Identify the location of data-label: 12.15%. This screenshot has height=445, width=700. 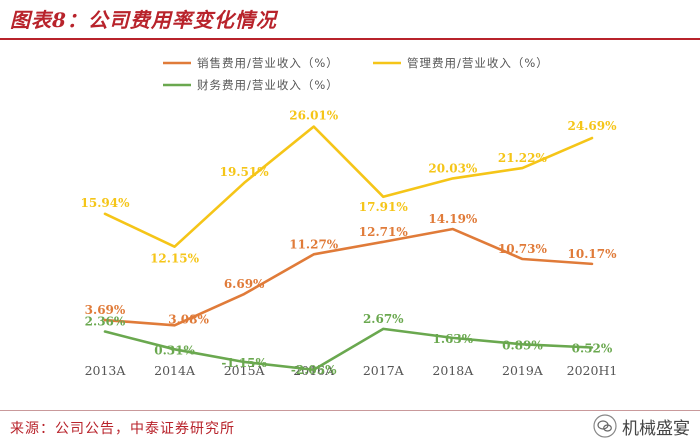
(175, 259).